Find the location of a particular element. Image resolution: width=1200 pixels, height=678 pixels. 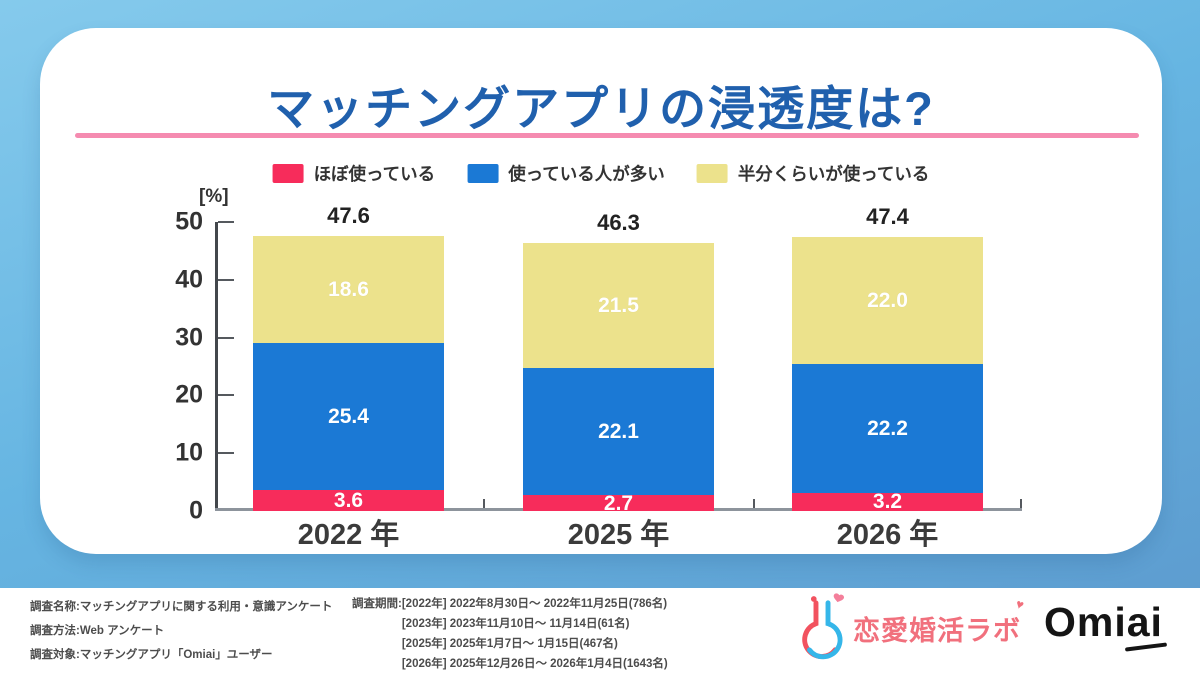

bar-value-label: 22.0 is located at coordinates (887, 301).